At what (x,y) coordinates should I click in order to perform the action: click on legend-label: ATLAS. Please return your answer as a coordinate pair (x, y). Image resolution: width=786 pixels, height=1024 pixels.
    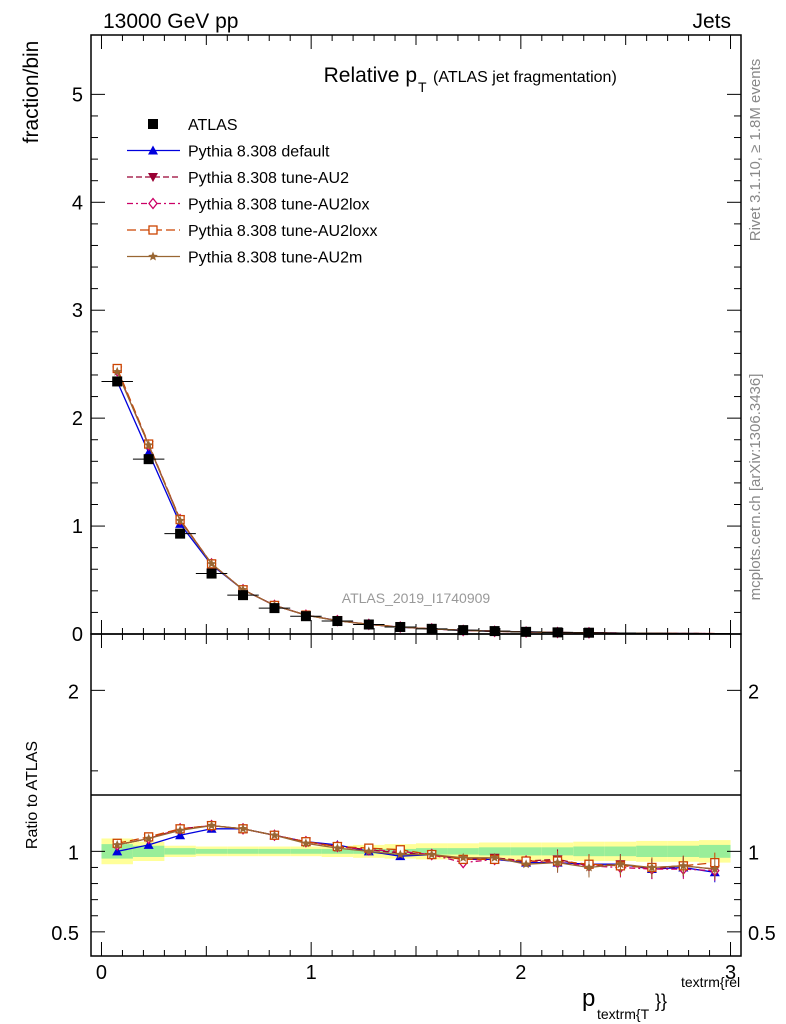
    Looking at the image, I should click on (213, 125).